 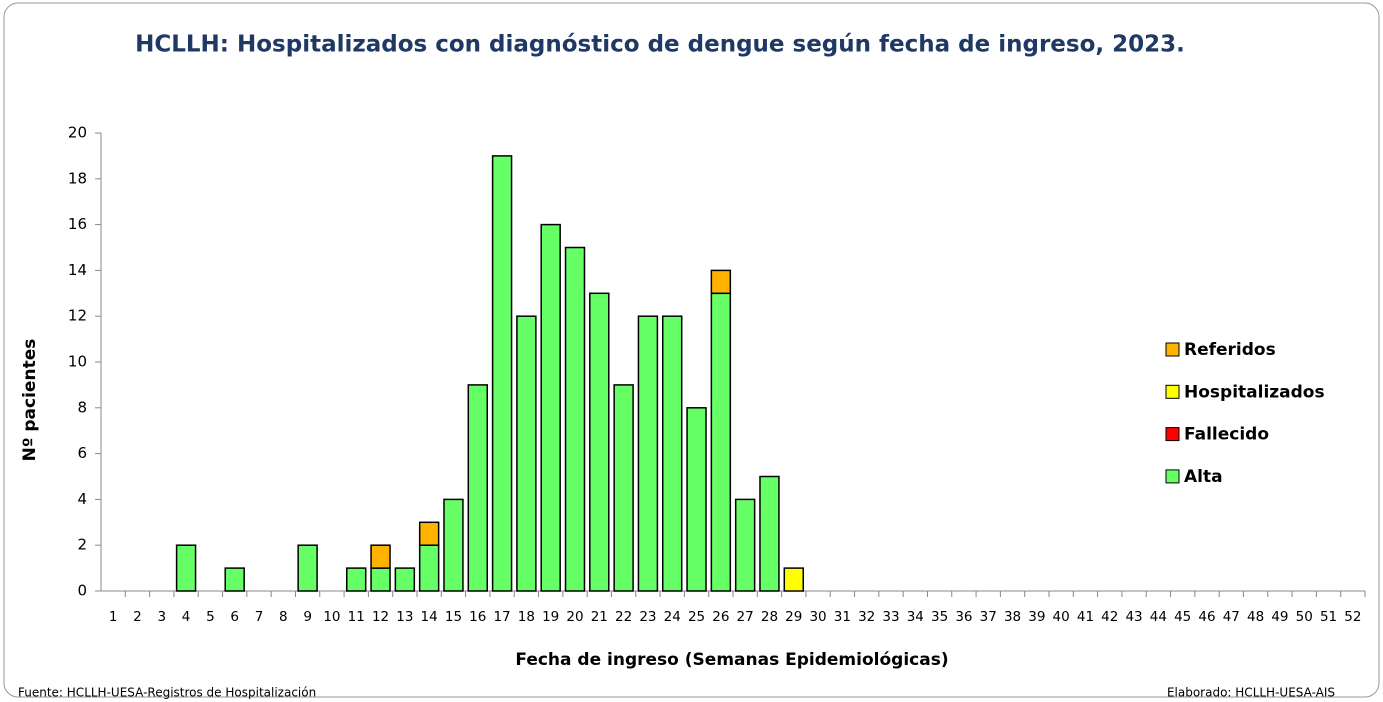 I want to click on x-tick-label: 39, so click(x=1036, y=617).